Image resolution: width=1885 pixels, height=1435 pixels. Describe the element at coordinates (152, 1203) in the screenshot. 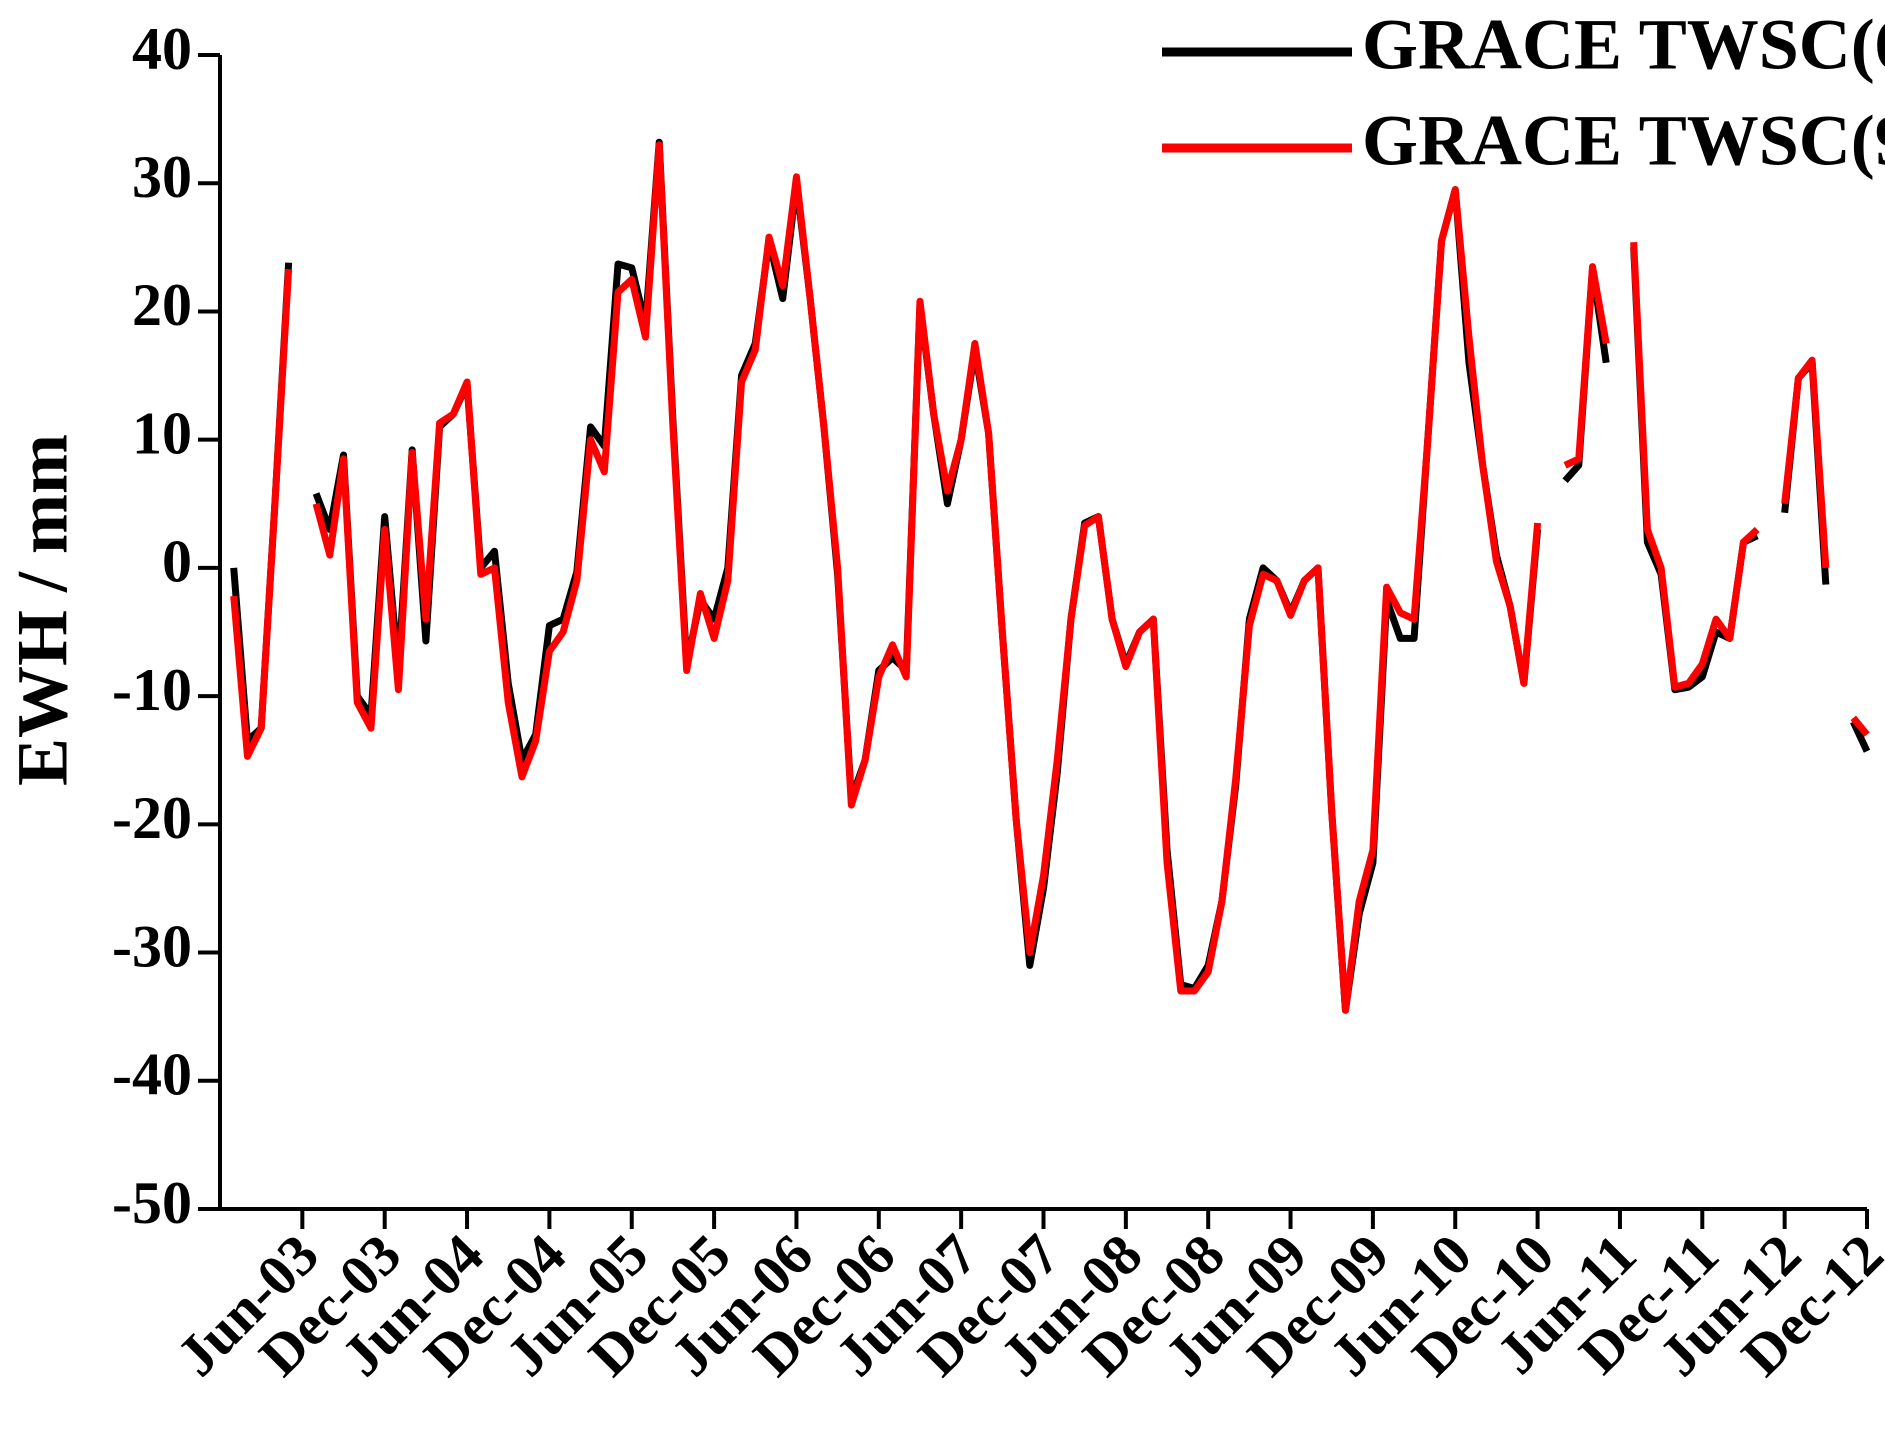

I see `y-tick-label: -50` at that location.